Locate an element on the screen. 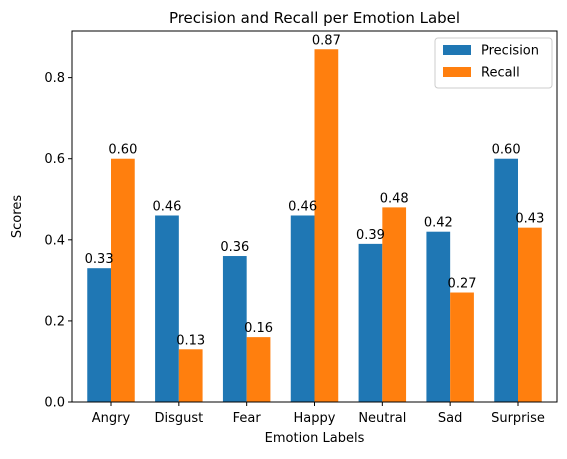 The height and width of the screenshot is (459, 567). bar-precision-angry is located at coordinates (99, 335).